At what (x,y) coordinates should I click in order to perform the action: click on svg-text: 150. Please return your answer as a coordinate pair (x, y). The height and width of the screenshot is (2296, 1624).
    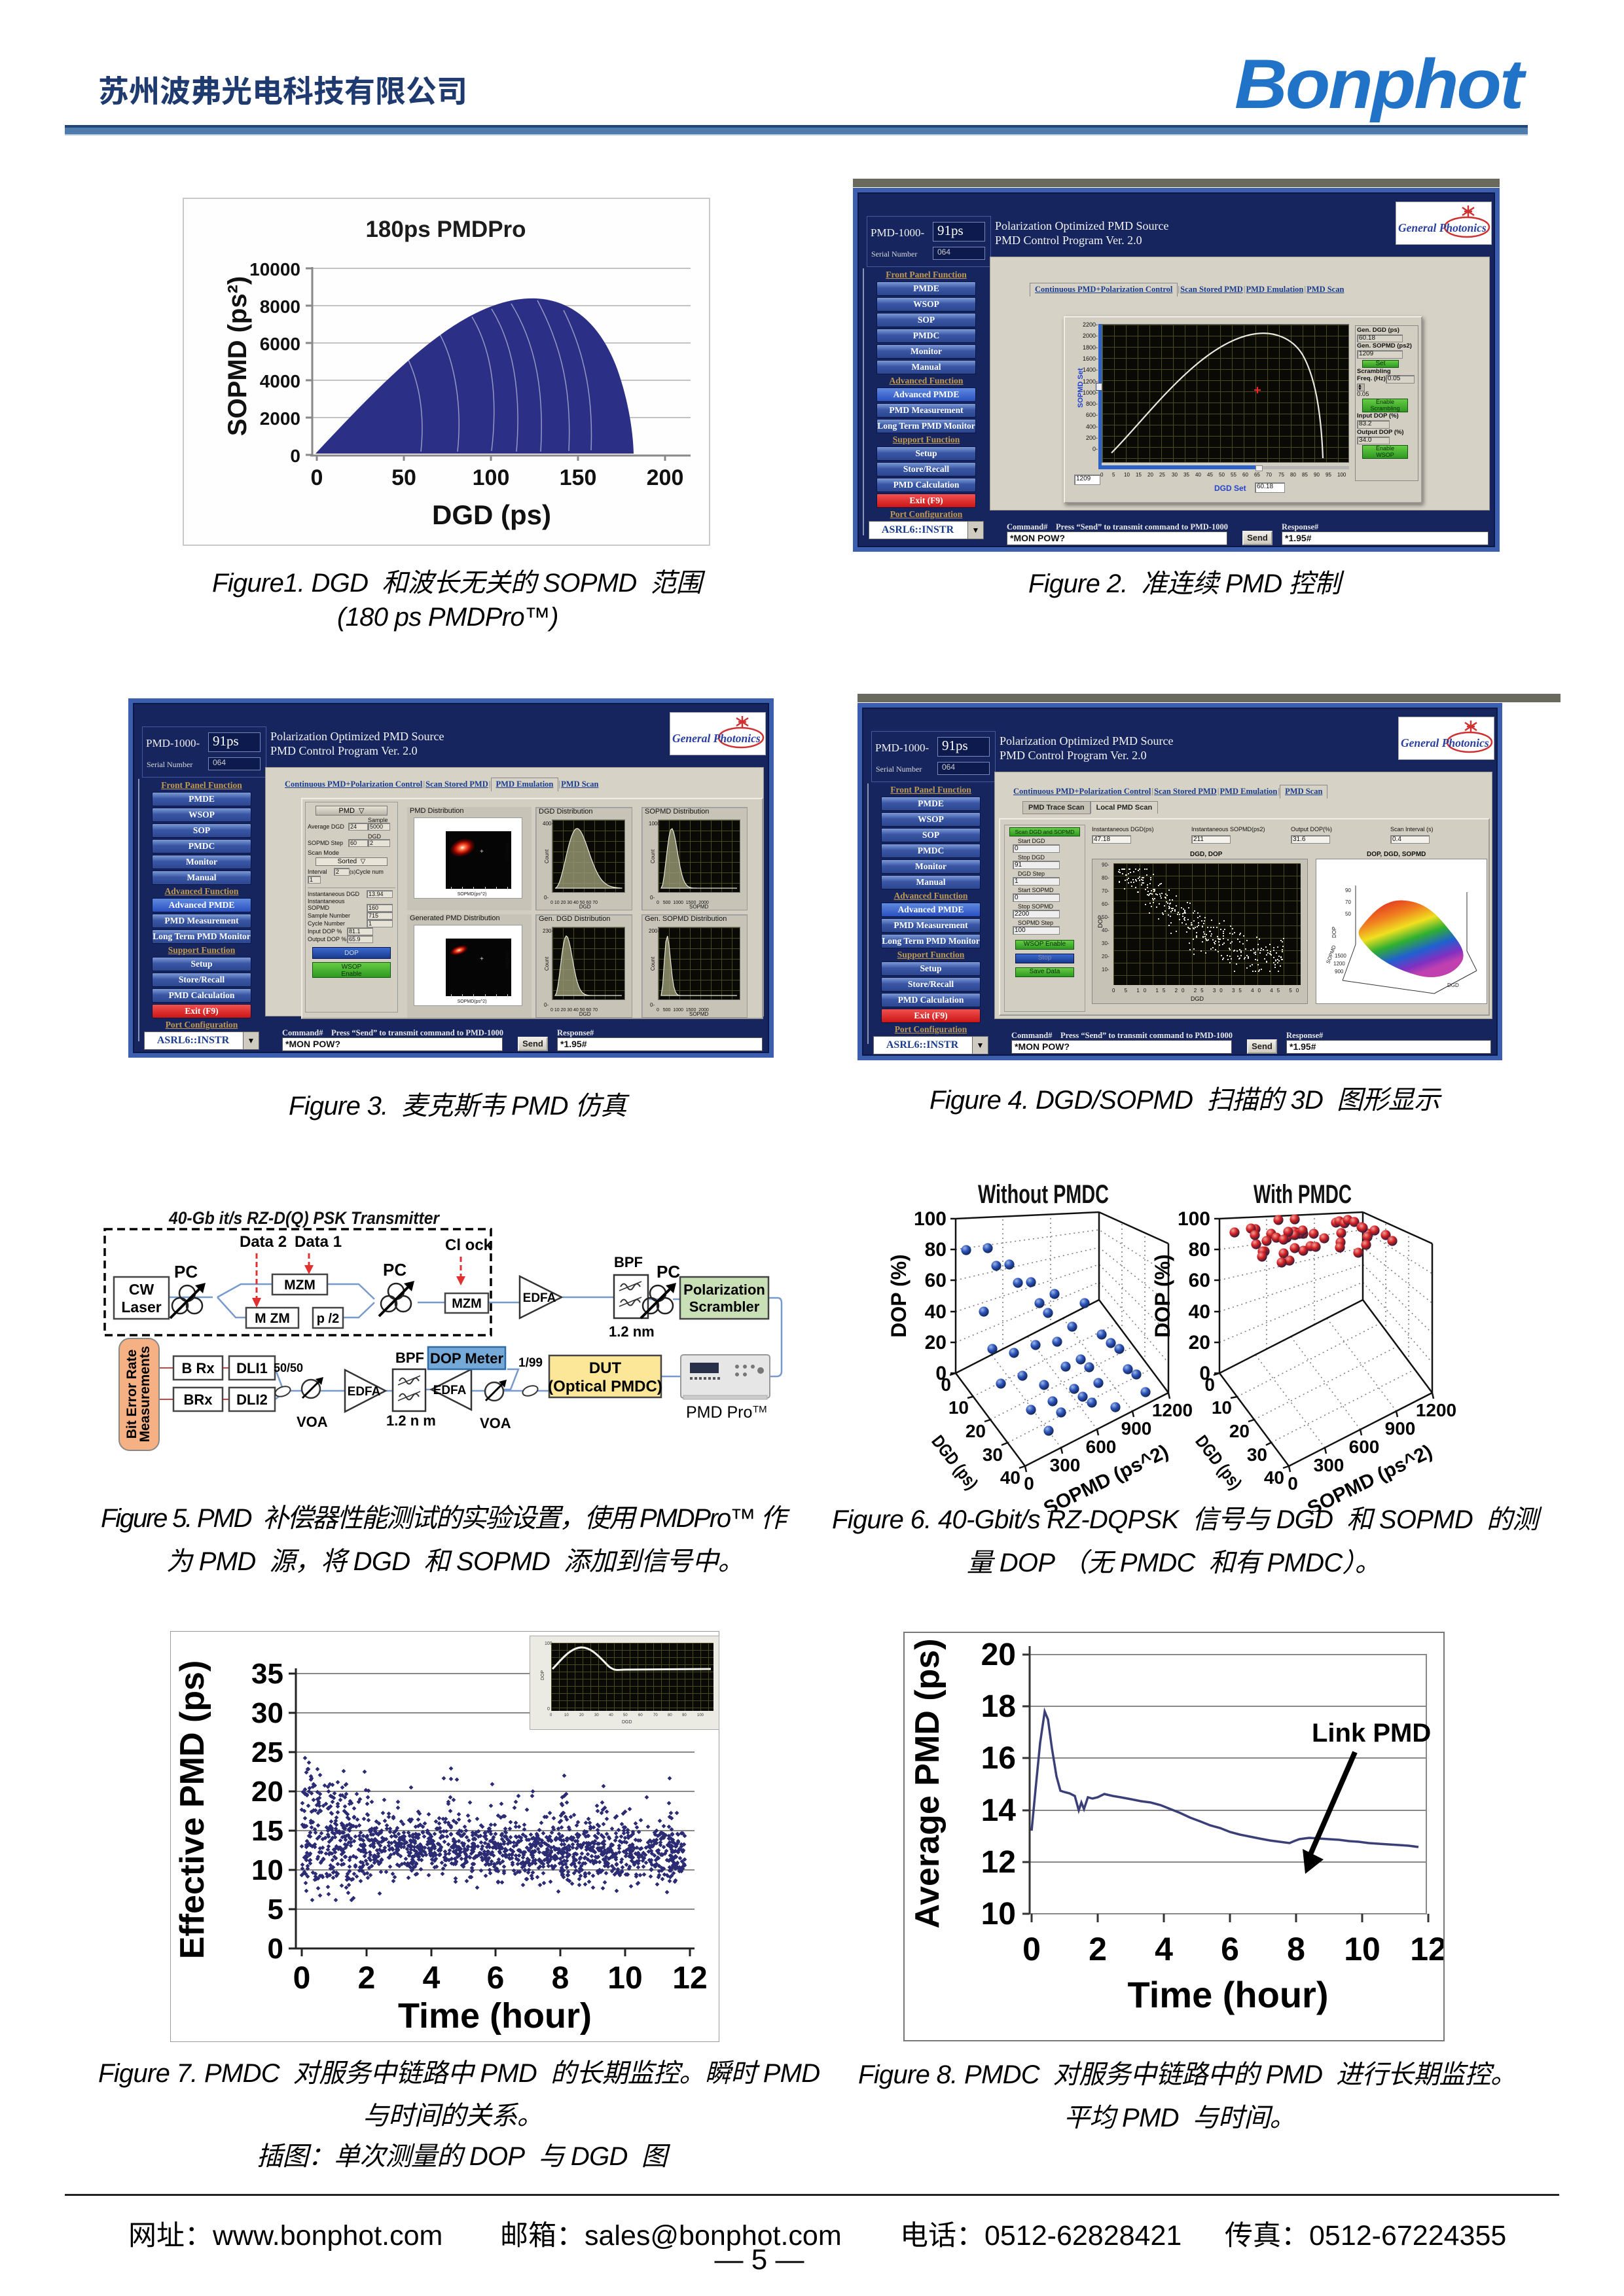
    Looking at the image, I should click on (578, 477).